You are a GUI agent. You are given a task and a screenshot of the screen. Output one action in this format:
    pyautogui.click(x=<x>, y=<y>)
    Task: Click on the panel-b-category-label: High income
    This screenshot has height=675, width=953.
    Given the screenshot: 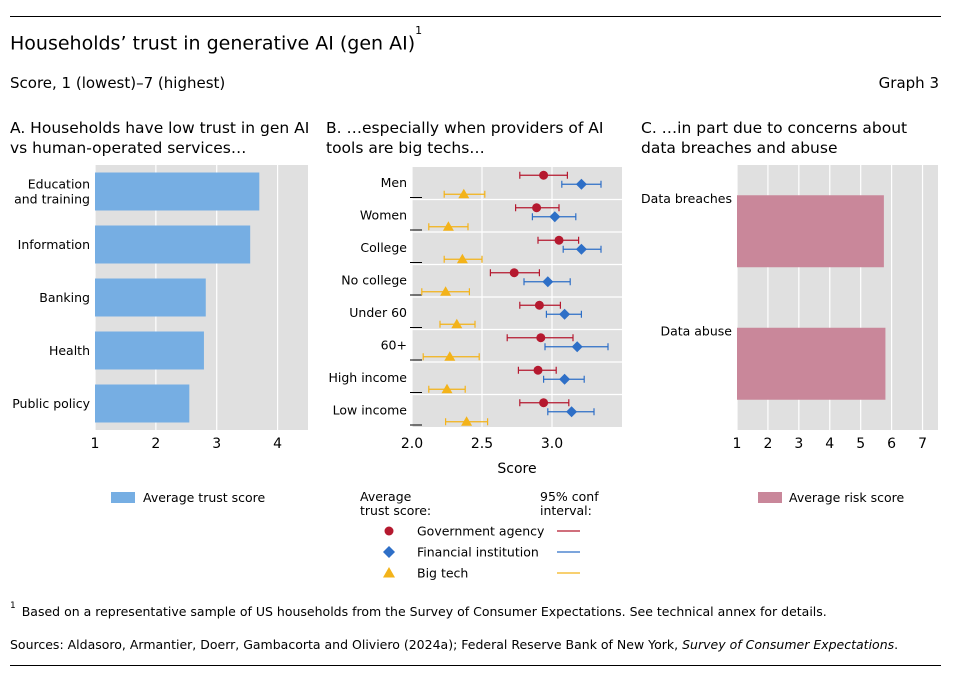 What is the action you would take?
    pyautogui.click(x=368, y=377)
    